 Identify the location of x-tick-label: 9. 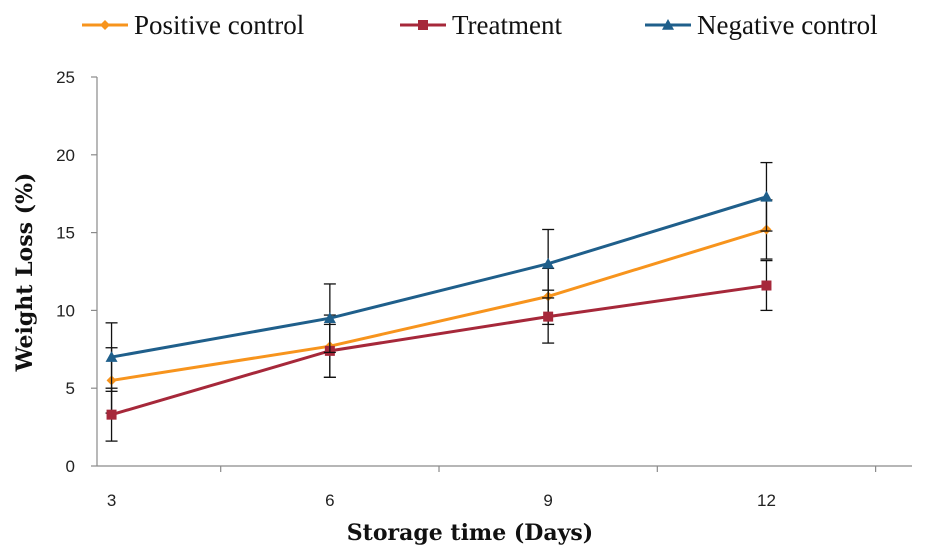
(547, 500).